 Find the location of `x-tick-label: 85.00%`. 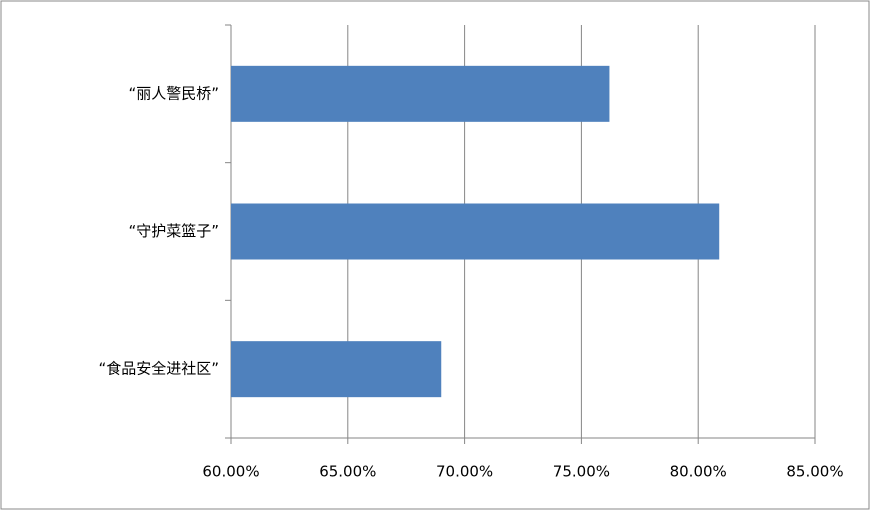

x-tick-label: 85.00% is located at coordinates (814, 472).